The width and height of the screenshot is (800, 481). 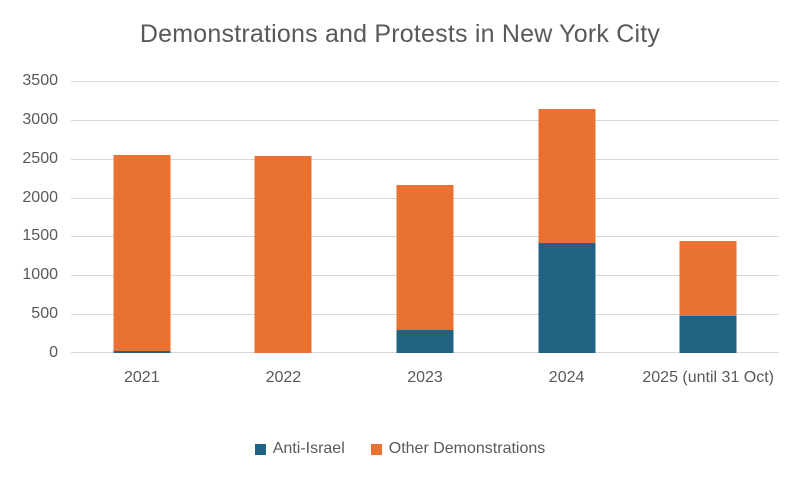 I want to click on x-tick-label: 2024, so click(x=566, y=377).